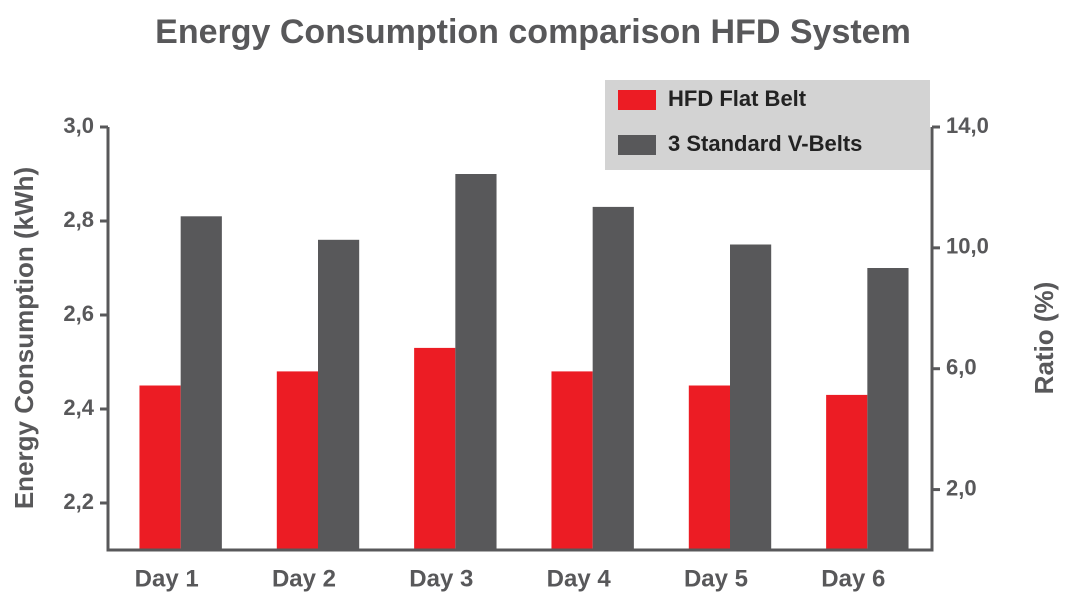 The image size is (1067, 599). Describe the element at coordinates (853, 578) in the screenshot. I see `x-tick-label: Day 6` at that location.